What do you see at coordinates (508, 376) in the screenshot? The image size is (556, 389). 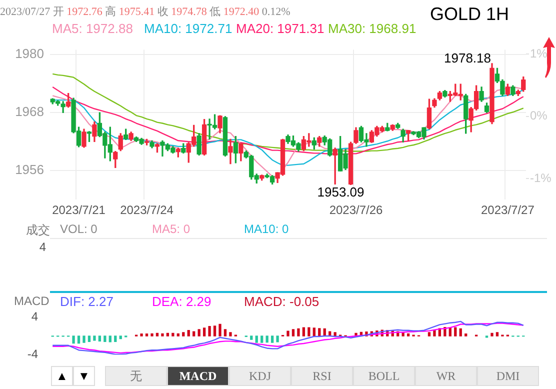 I see `text: DMI` at bounding box center [508, 376].